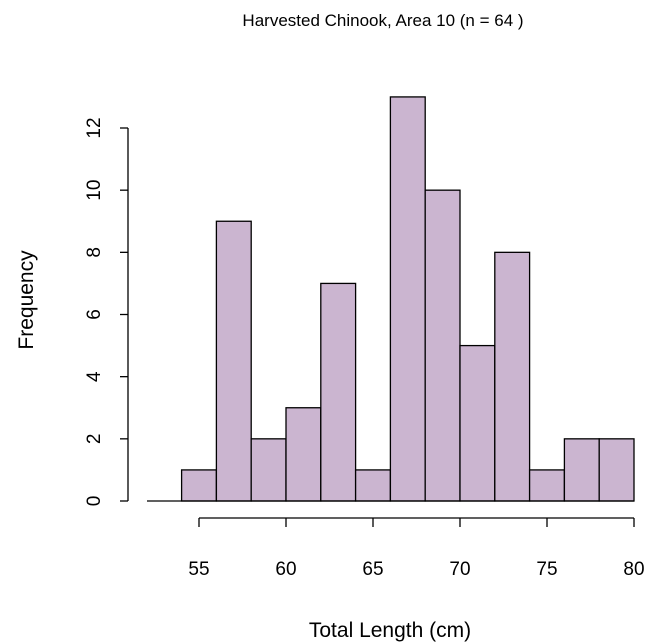 The width and height of the screenshot is (649, 642). Describe the element at coordinates (106, 312) in the screenshot. I see `y-axis: 0 2 4 6 8 10 12` at that location.